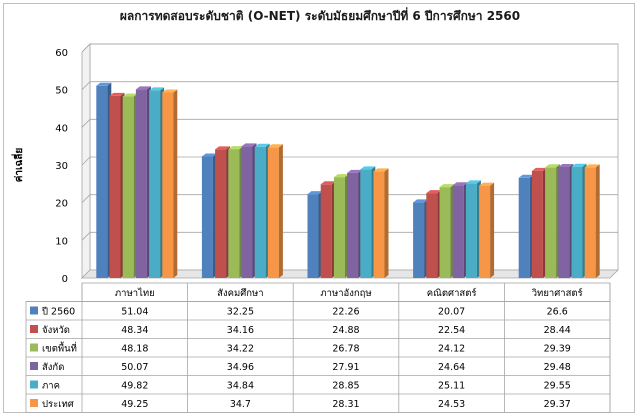  What do you see at coordinates (345, 367) in the screenshot?
I see `table-cell-value: 27.91` at bounding box center [345, 367].